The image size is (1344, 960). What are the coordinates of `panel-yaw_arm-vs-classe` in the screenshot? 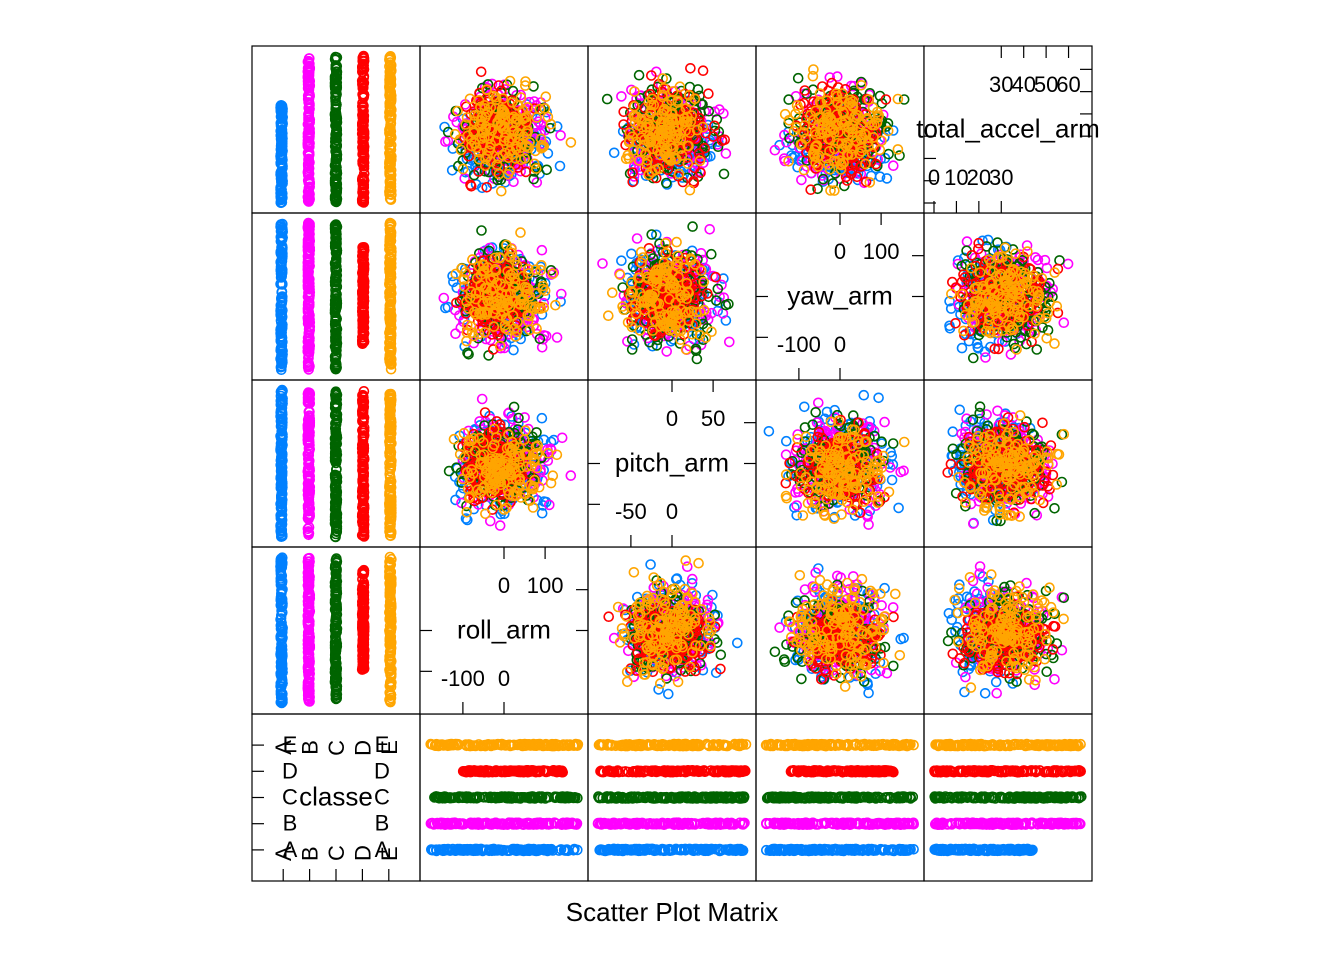 It's located at (840, 797).